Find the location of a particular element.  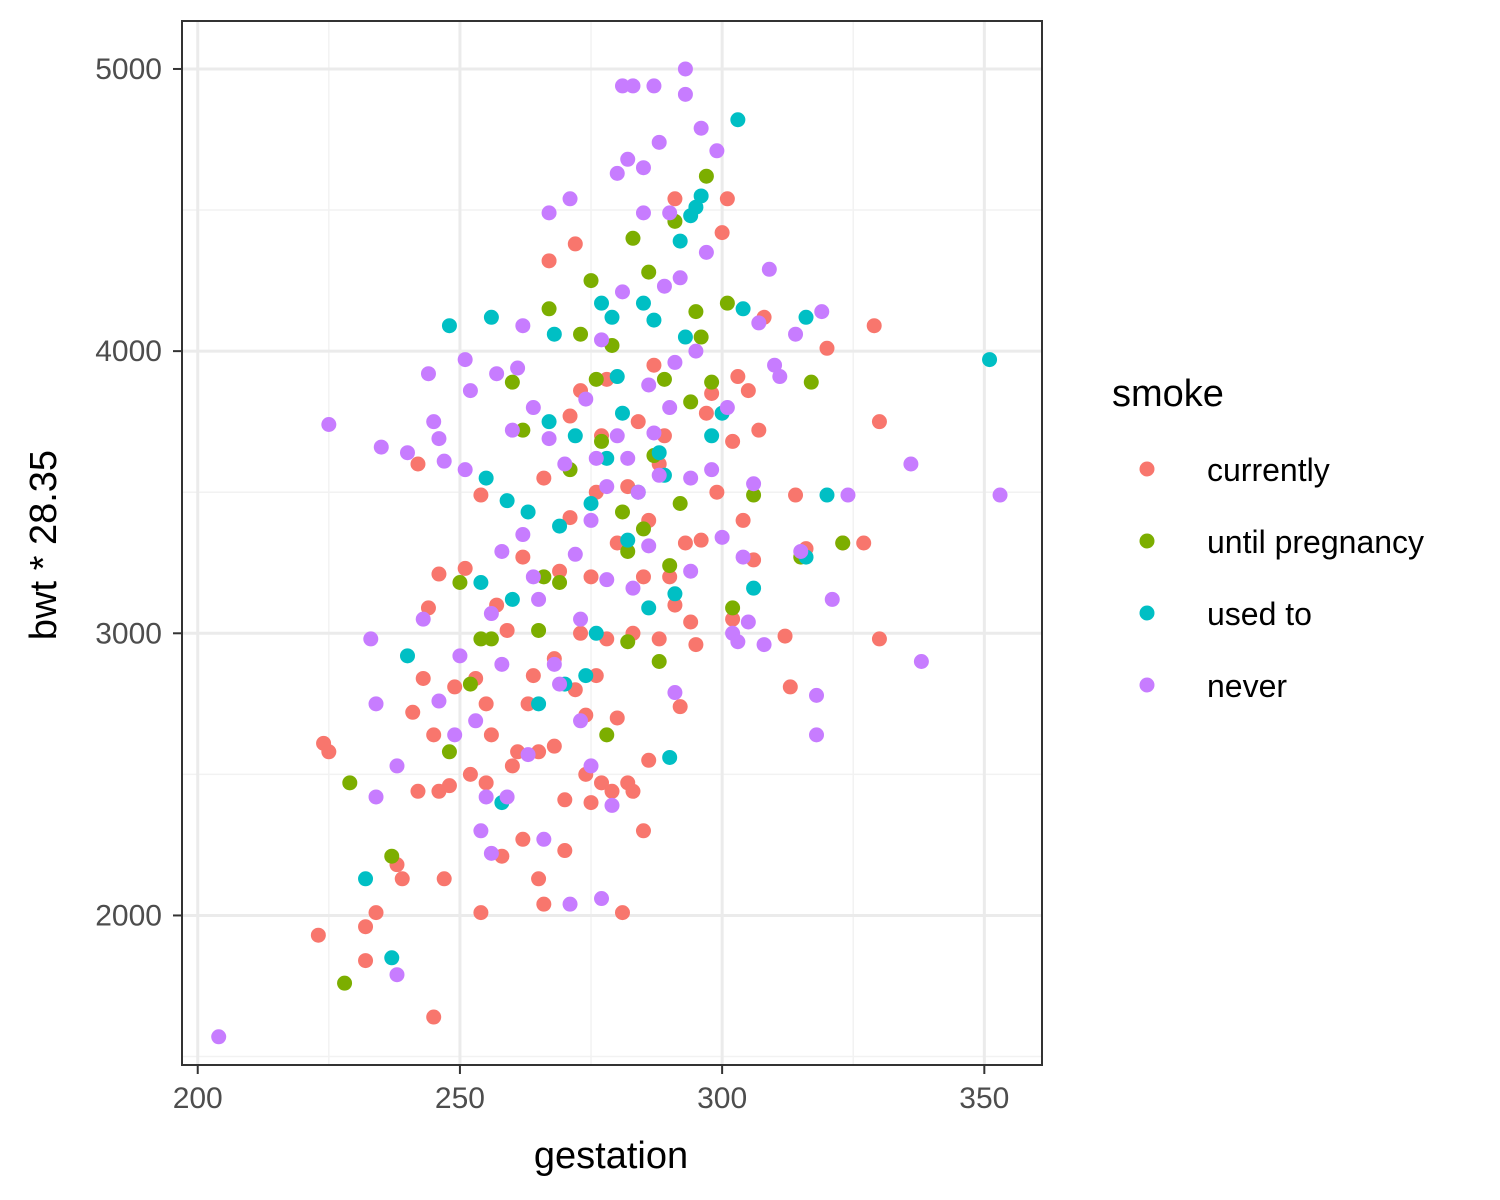

legend-item-used-to: used to is located at coordinates (1225, 614).